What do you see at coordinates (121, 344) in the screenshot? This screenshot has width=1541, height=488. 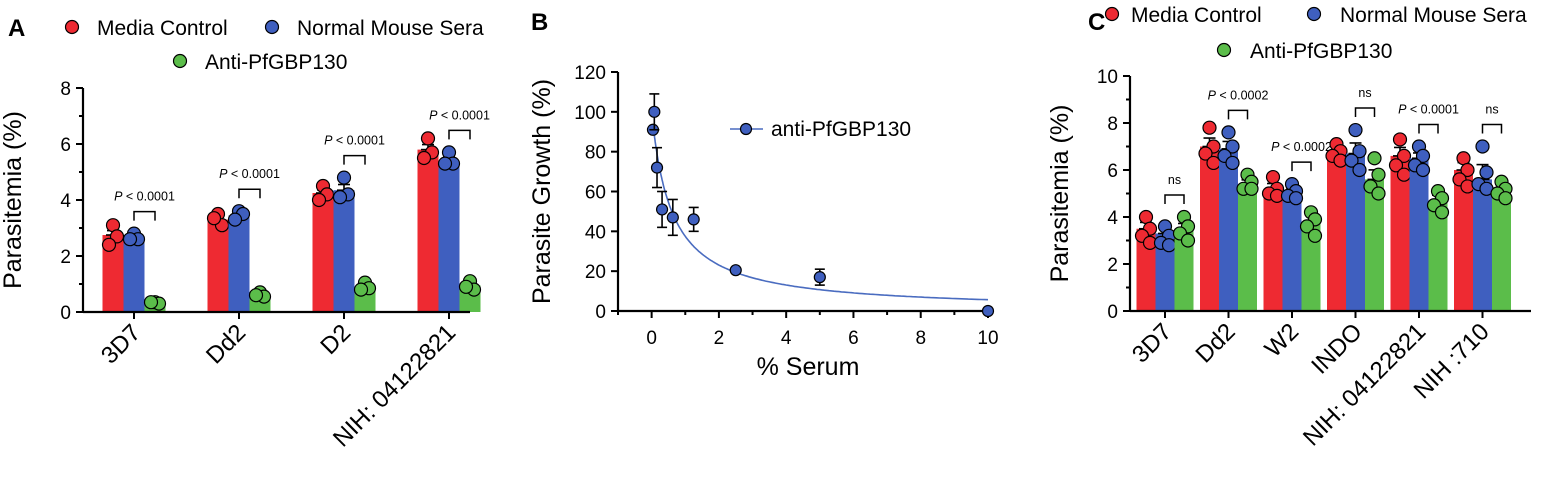 I see `category-label: 3D7` at bounding box center [121, 344].